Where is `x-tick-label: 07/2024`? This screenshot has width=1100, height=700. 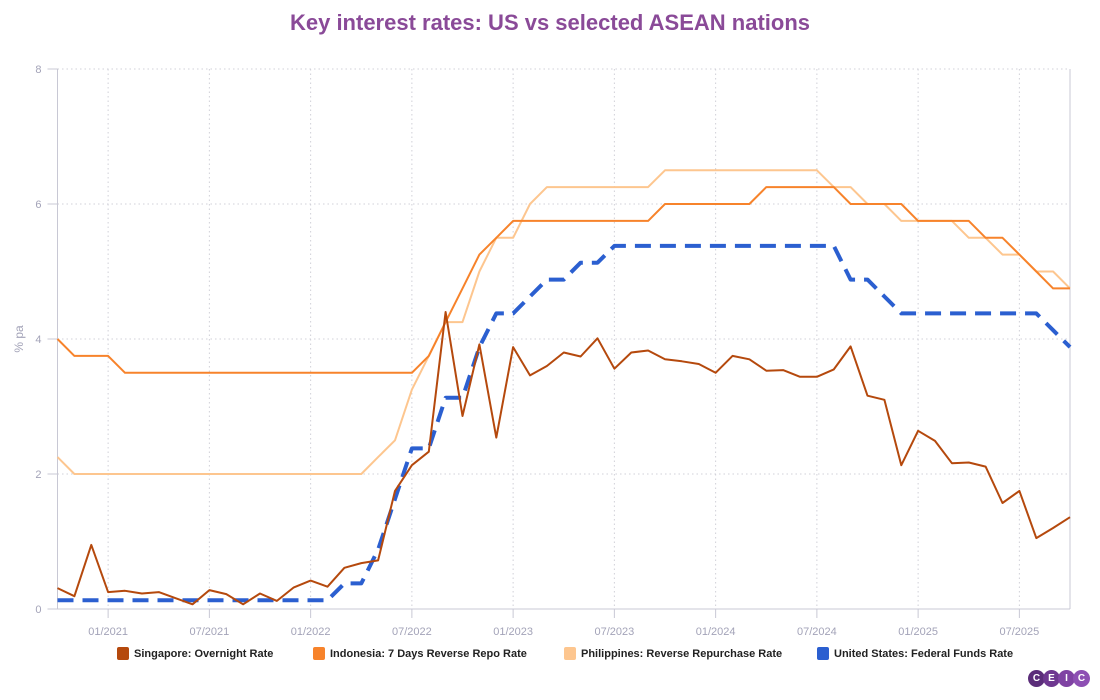 x-tick-label: 07/2024 is located at coordinates (817, 632).